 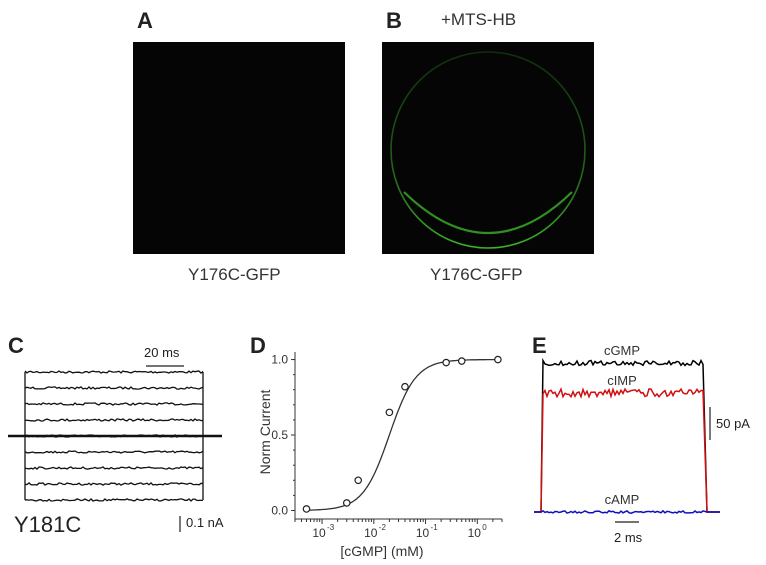 I want to click on x-tick-exponent: -3, so click(x=331, y=527).